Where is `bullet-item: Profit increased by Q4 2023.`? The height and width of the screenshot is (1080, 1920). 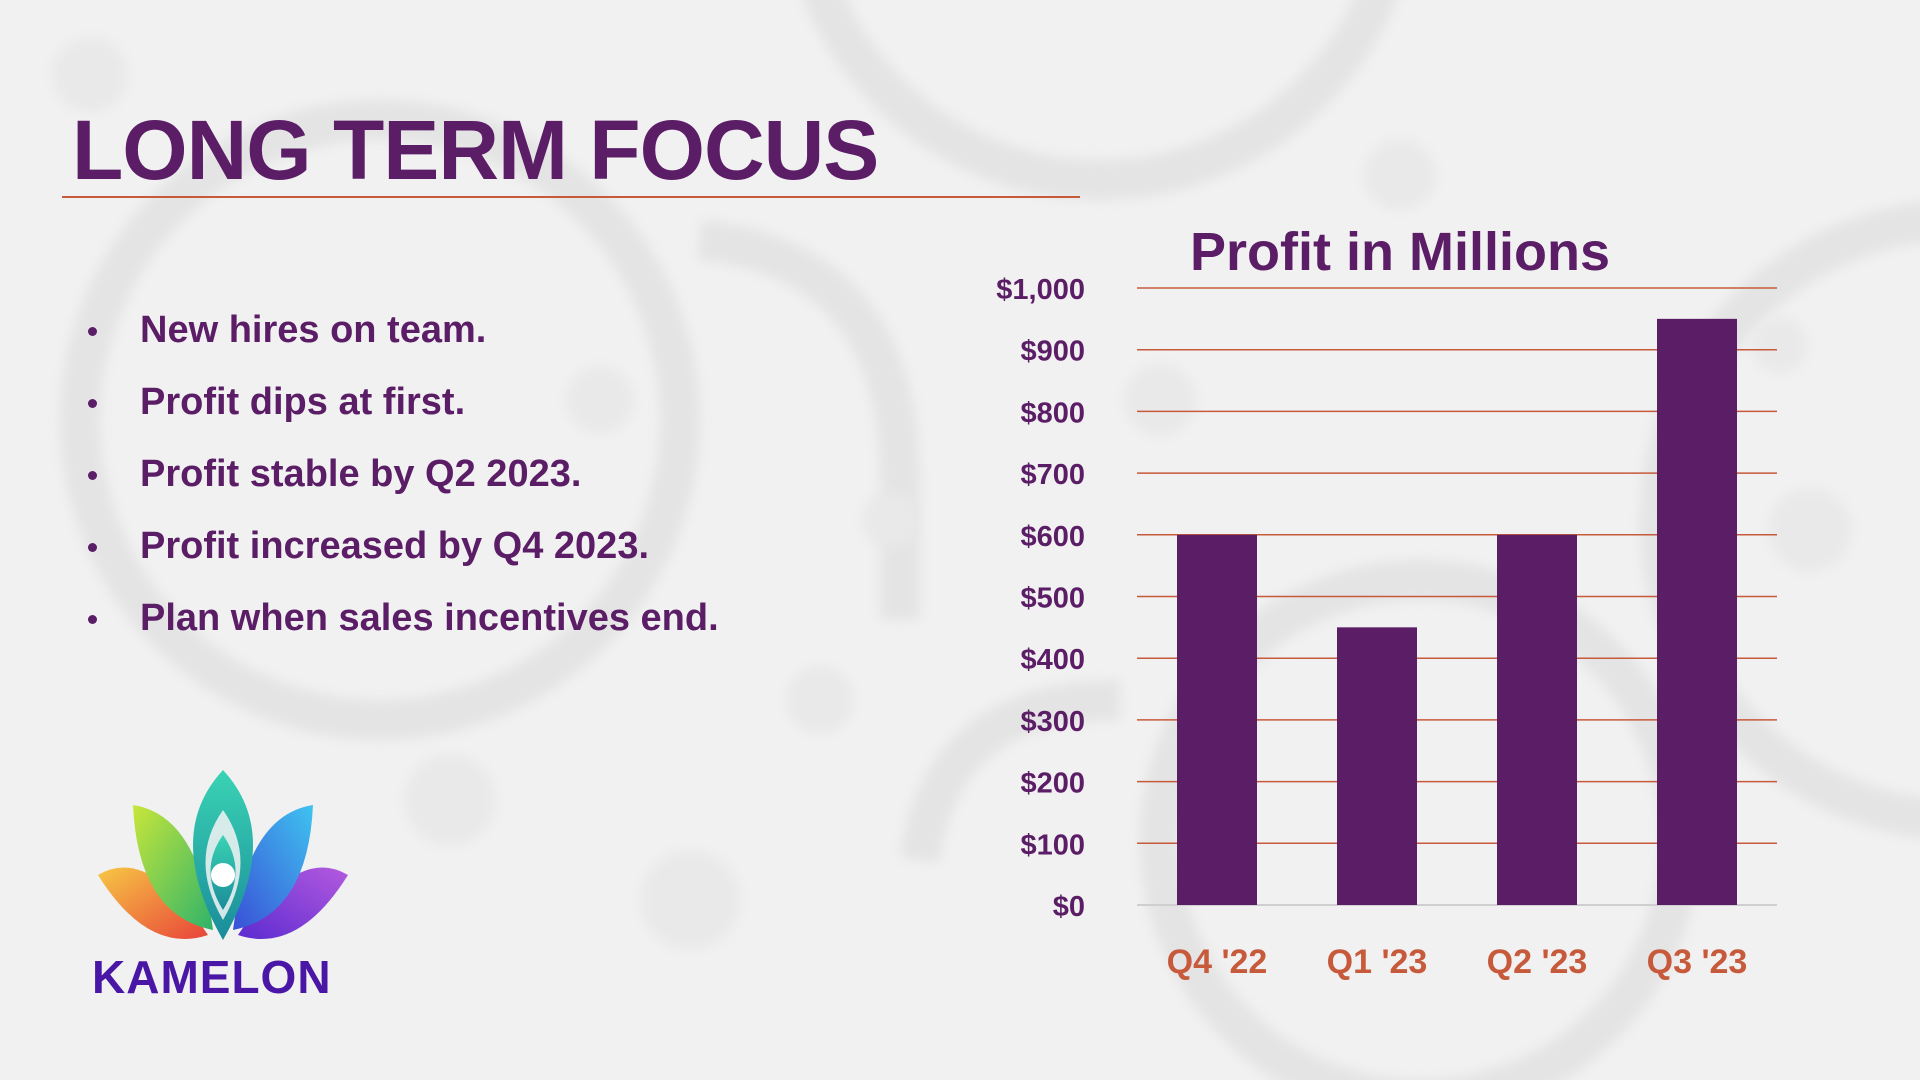
bullet-item: Profit increased by Q4 2023. is located at coordinates (400, 552).